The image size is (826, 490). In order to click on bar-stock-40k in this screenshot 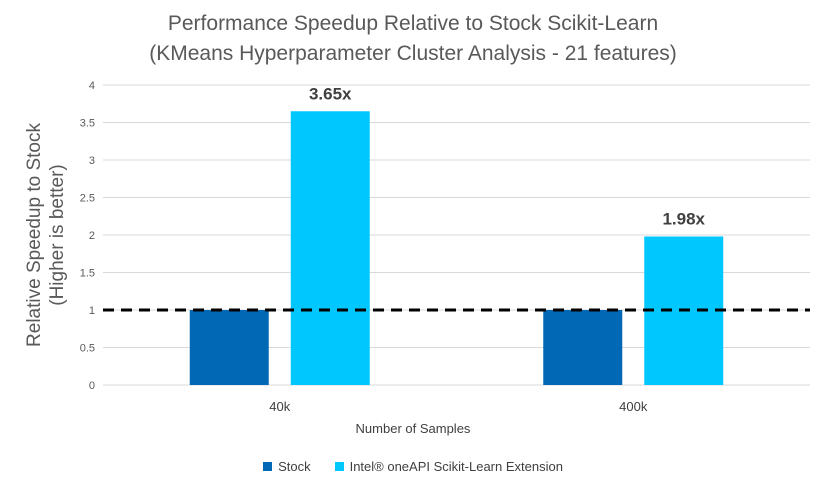, I will do `click(229, 347)`.